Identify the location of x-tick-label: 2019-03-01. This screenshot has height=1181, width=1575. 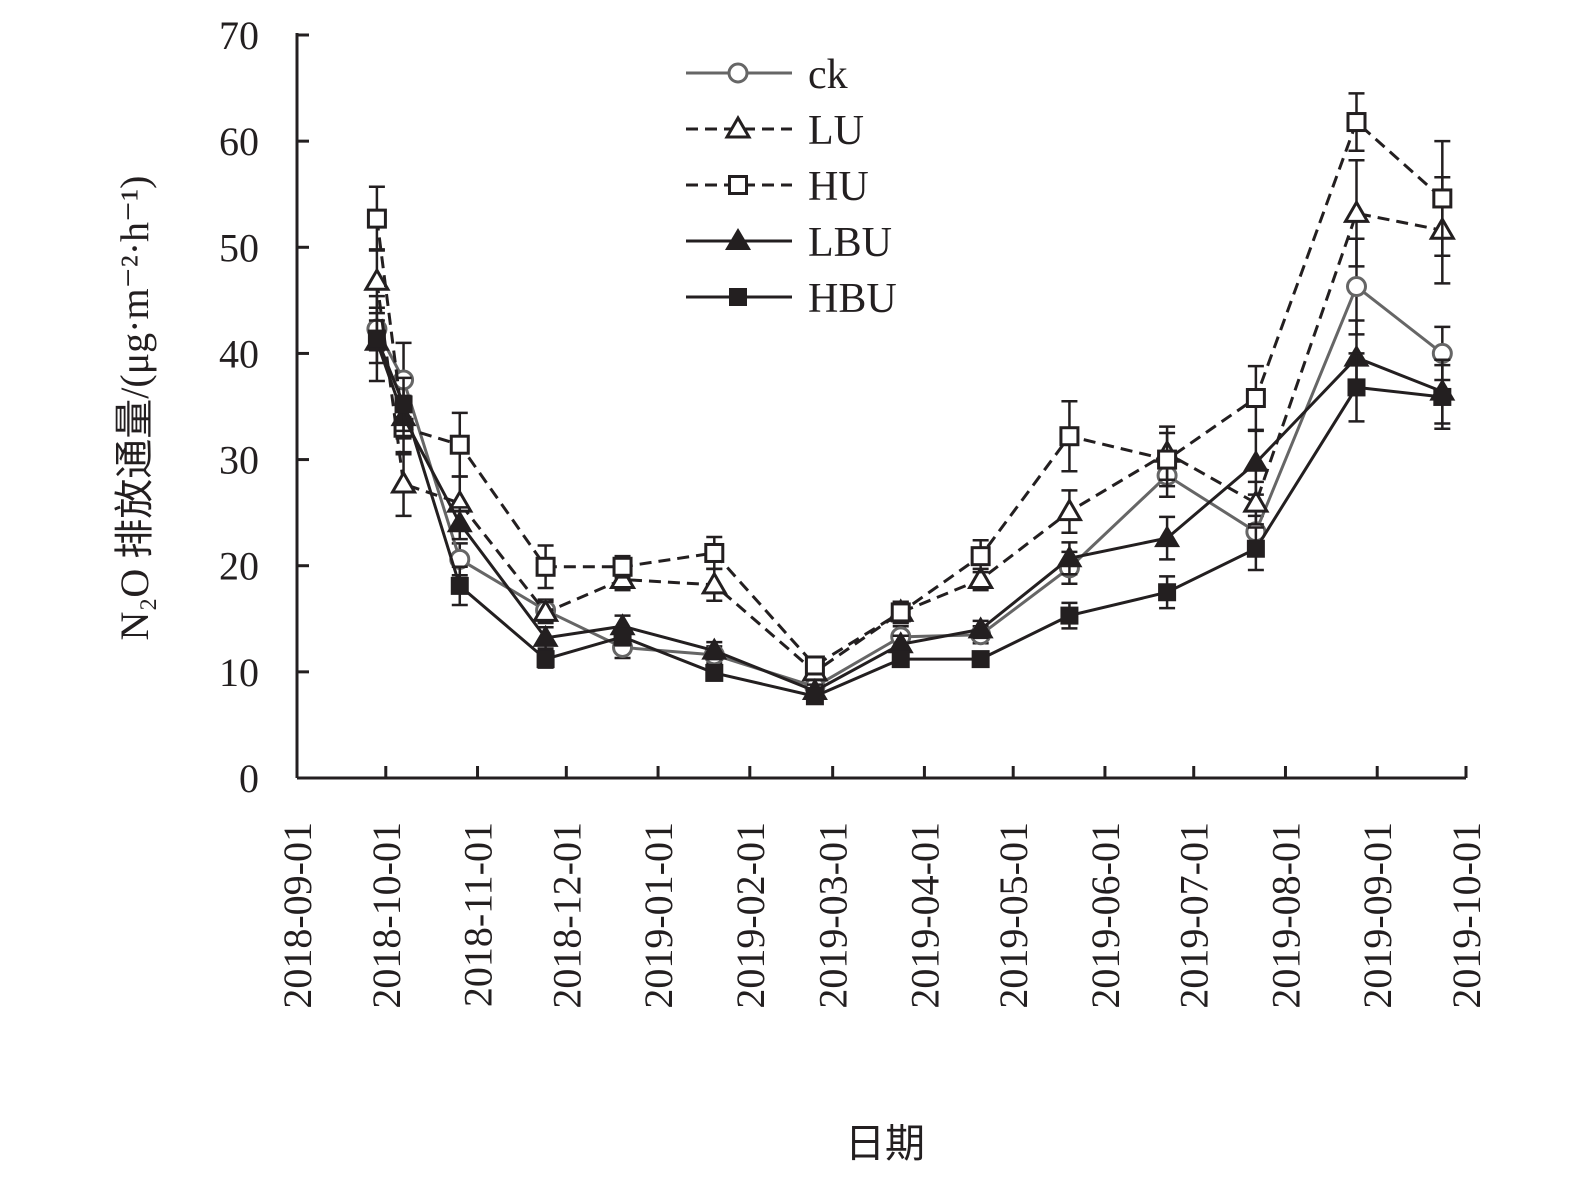
(833, 915).